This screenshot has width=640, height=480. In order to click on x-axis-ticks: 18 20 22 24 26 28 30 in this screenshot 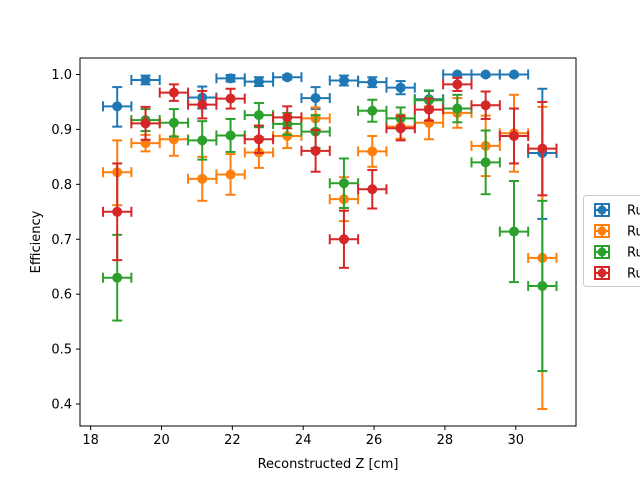, I will do `click(303, 437)`.